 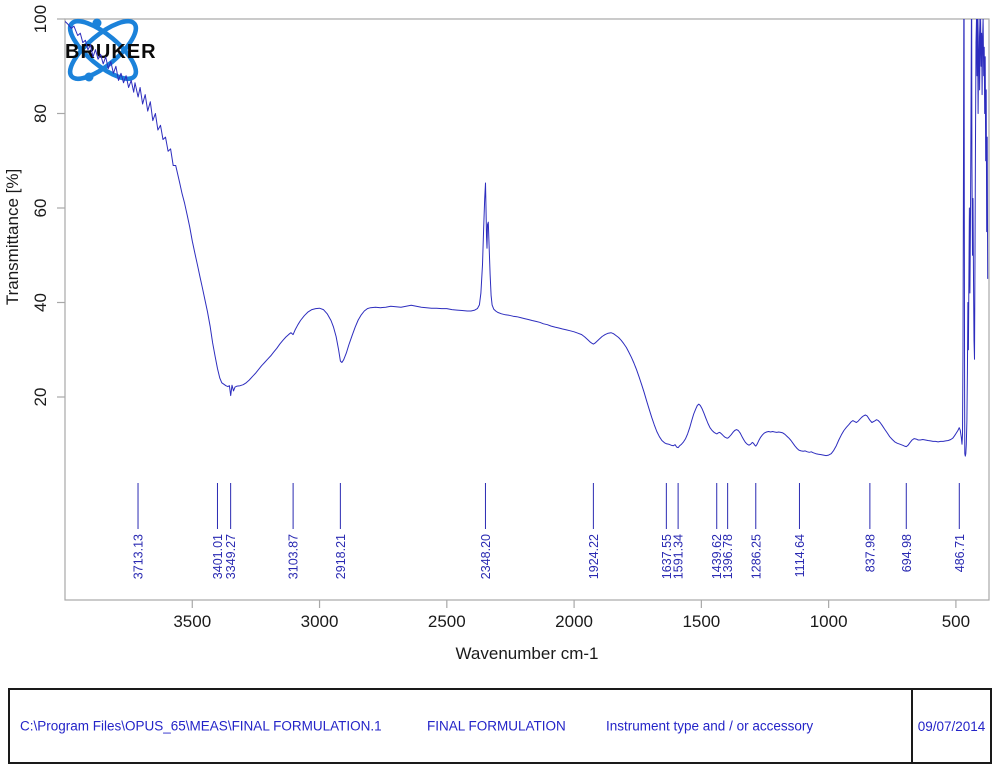 What do you see at coordinates (800, 555) in the screenshot?
I see `peak-label-text: 1114.64` at bounding box center [800, 555].